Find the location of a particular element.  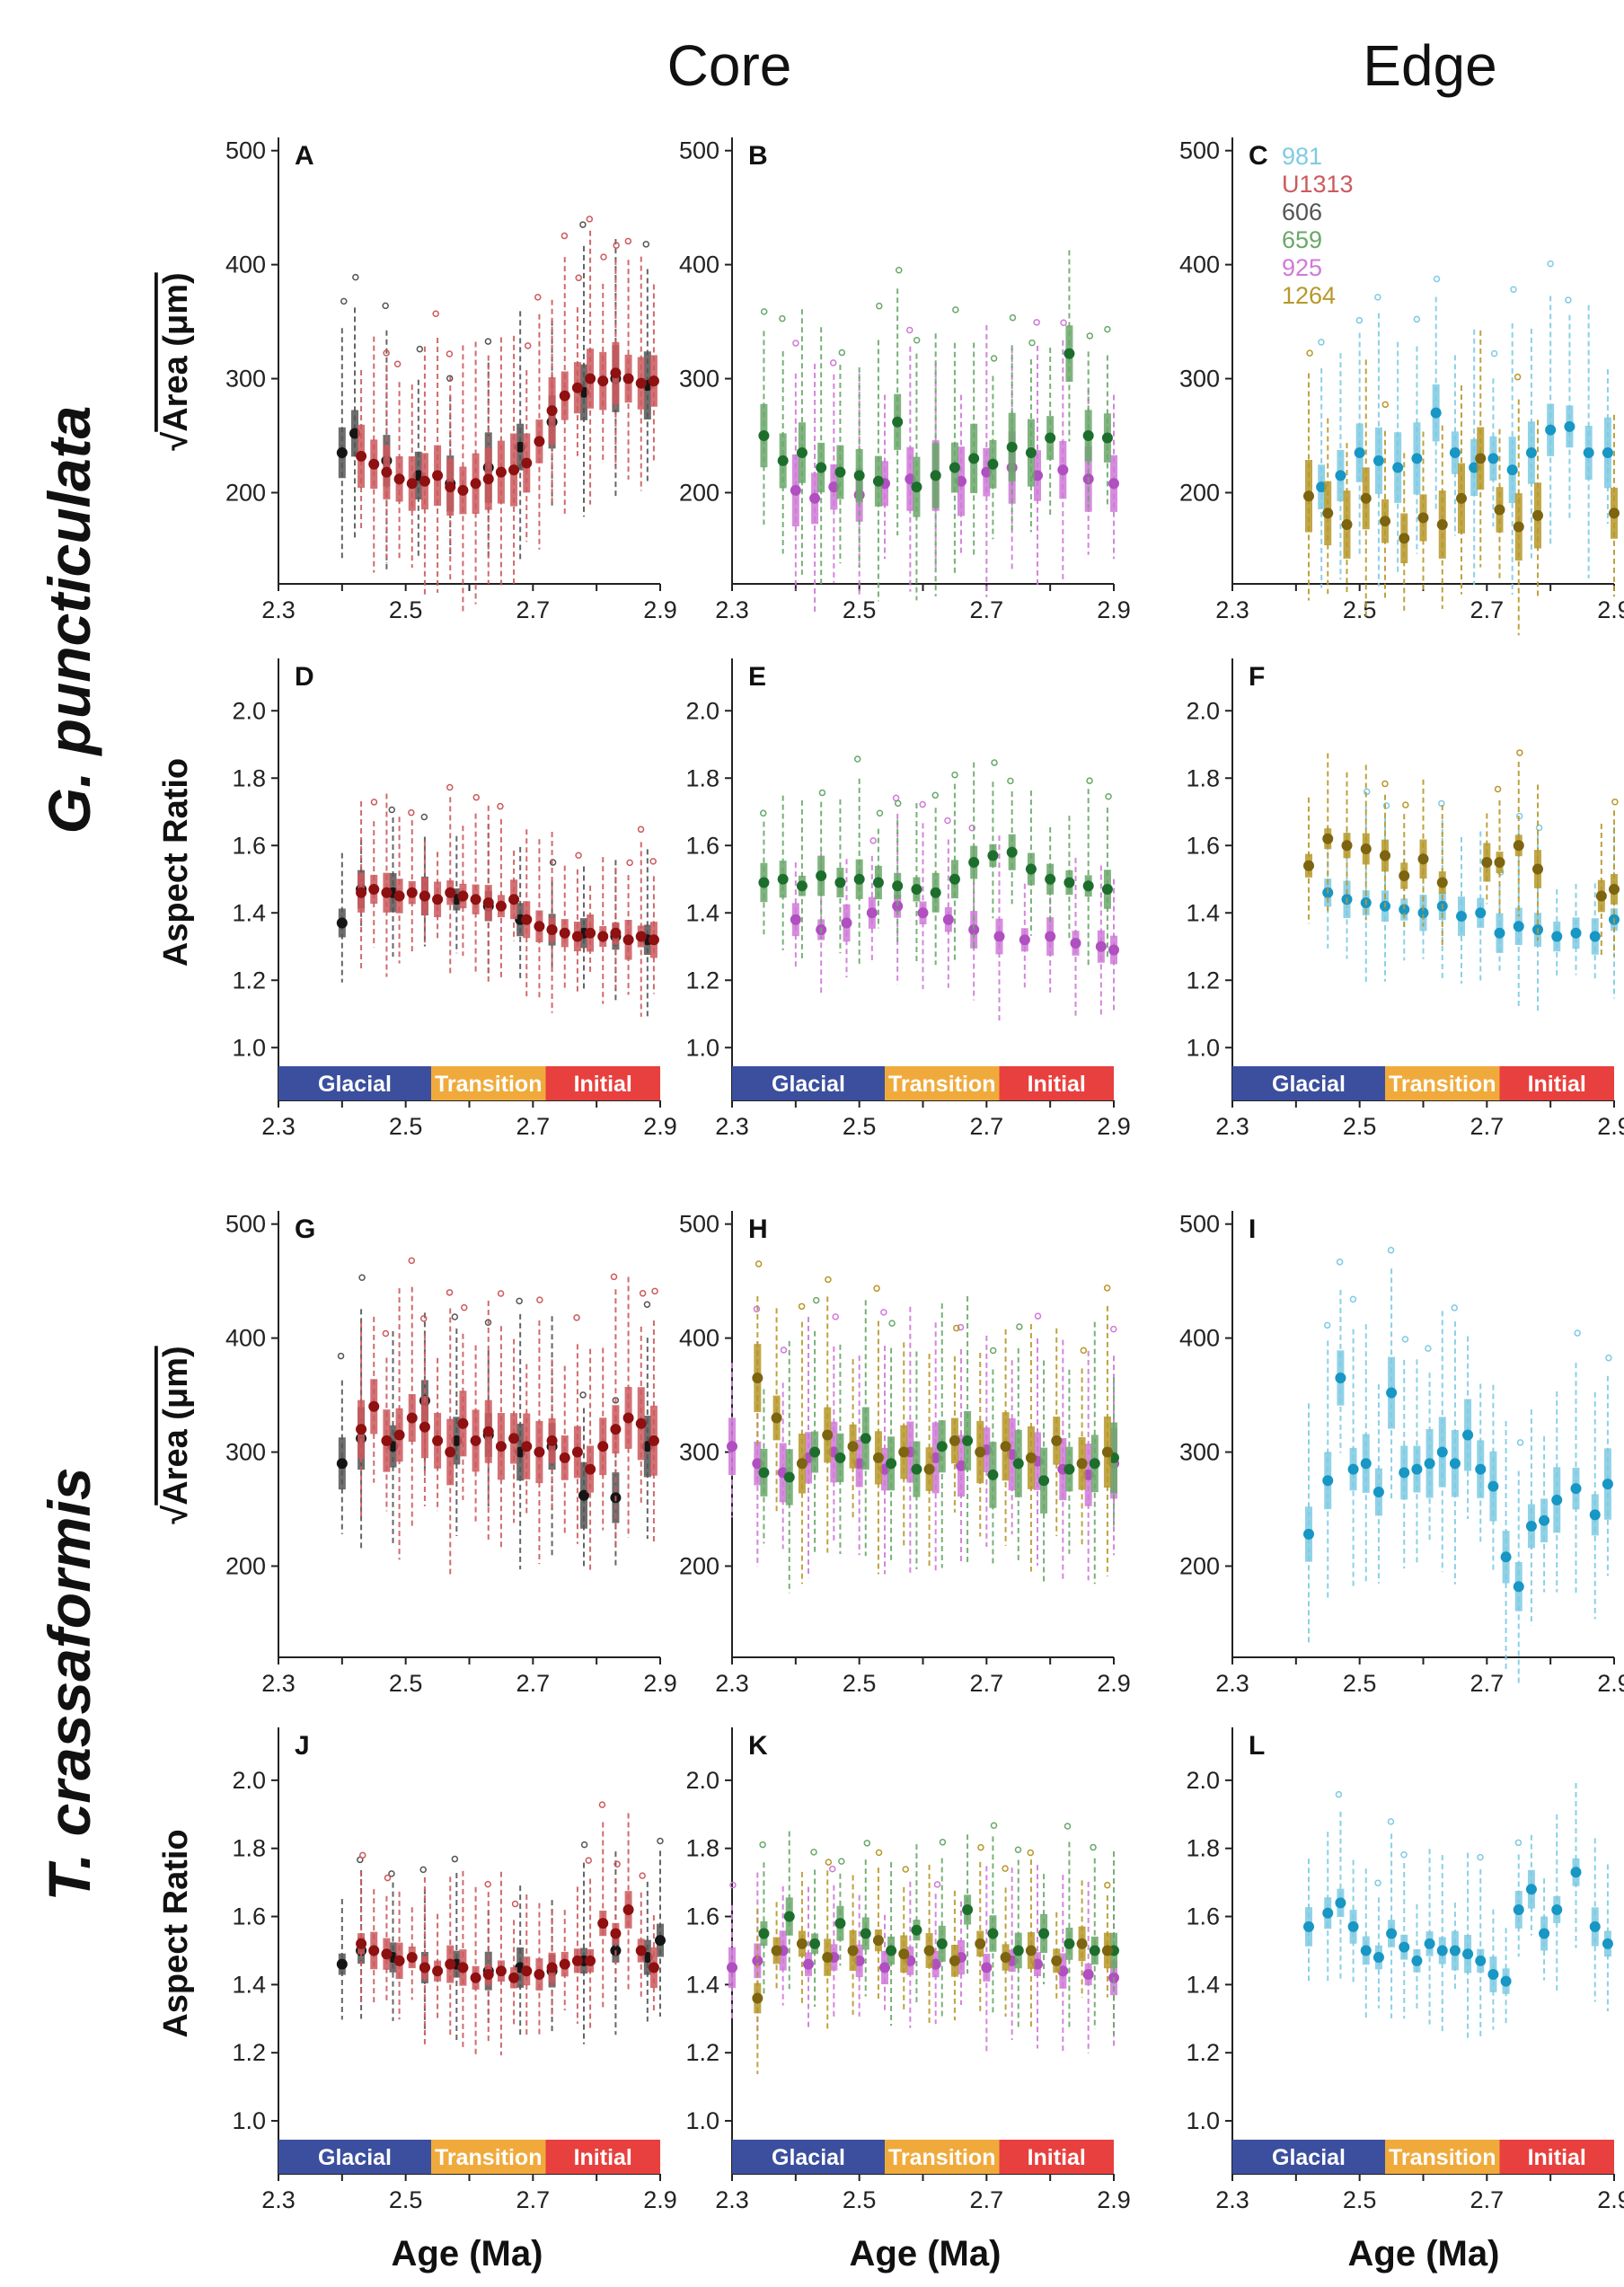

legend-entry-1264: 1264 is located at coordinates (1309, 295).